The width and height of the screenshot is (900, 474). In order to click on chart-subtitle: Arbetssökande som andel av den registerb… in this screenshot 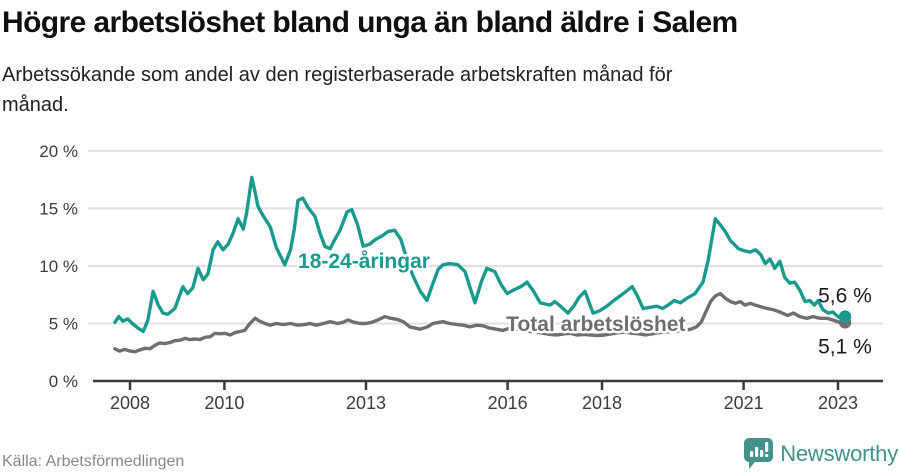, I will do `click(337, 90)`.